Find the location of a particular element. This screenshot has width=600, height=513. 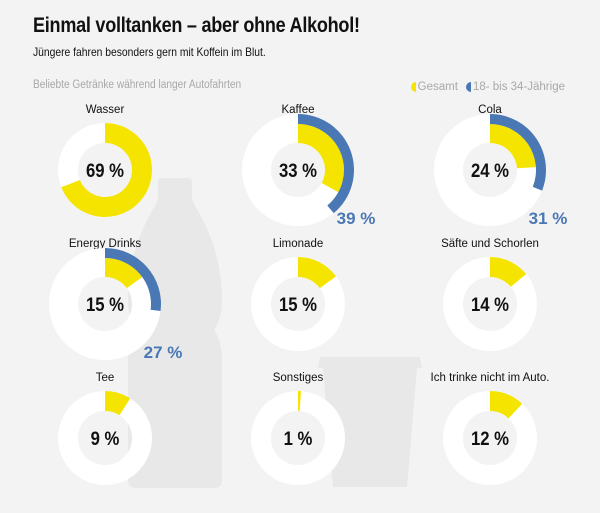

category-label: Cola is located at coordinates (490, 110).